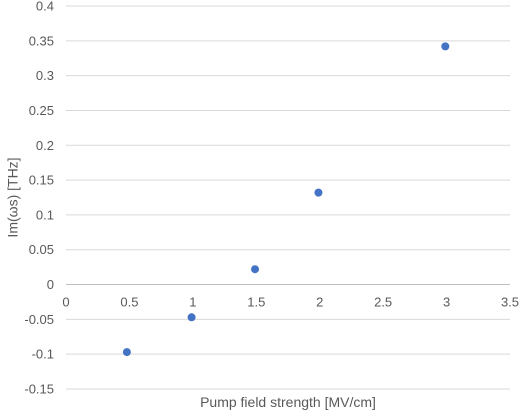  What do you see at coordinates (288, 402) in the screenshot?
I see `x-axis-title: Pump field strength [MV/cm]` at bounding box center [288, 402].